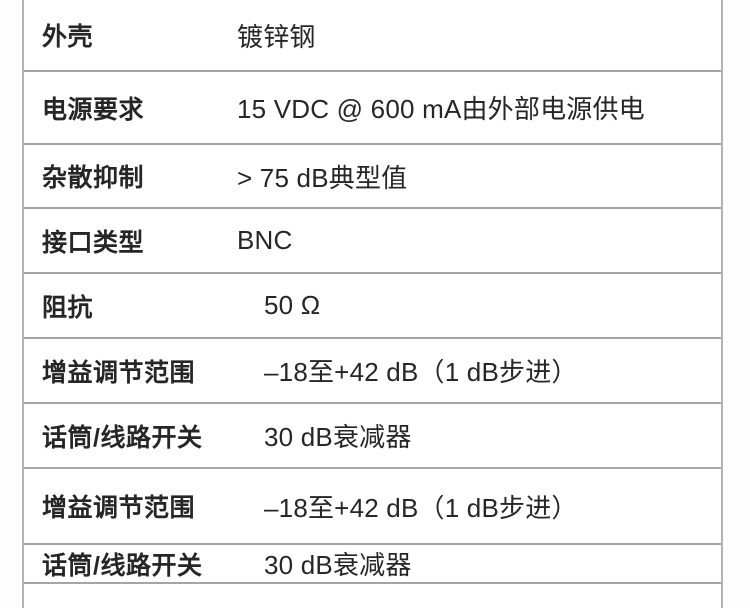 Image resolution: width=750 pixels, height=608 pixels. What do you see at coordinates (265, 240) in the screenshot?
I see `spec-value: BNC` at bounding box center [265, 240].